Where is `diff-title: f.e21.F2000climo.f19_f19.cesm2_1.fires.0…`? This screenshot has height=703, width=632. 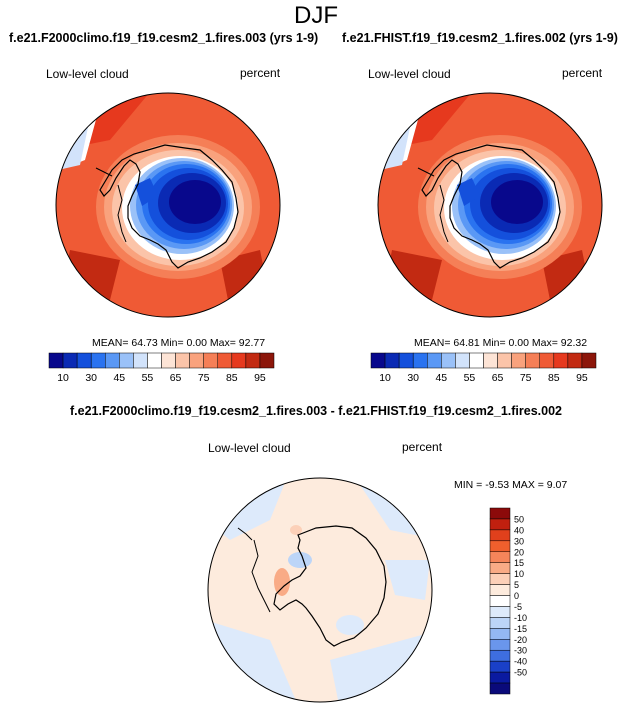 diff-title: f.e21.F2000climo.f19_f19.cesm2_1.fires.0… is located at coordinates (316, 411).